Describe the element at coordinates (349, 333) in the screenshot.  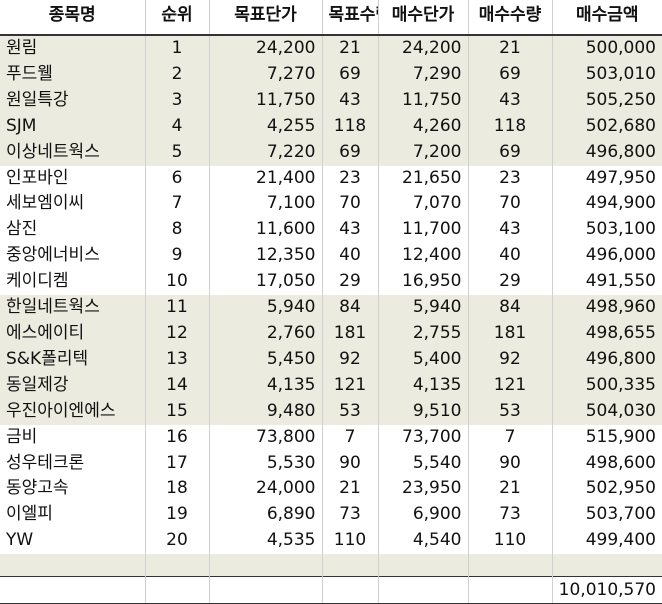
I see `target-qty-cell: 181` at that location.